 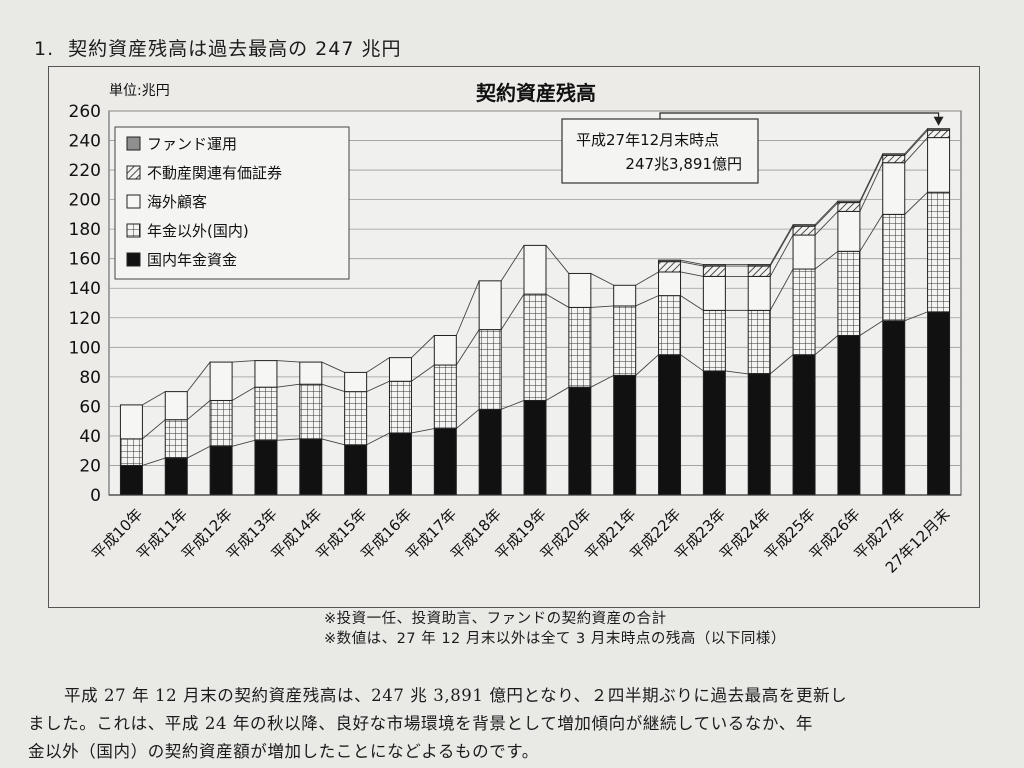 I want to click on section-heading: 1. 契約資産残高は過去最高の 247 兆円, so click(x=218, y=47).